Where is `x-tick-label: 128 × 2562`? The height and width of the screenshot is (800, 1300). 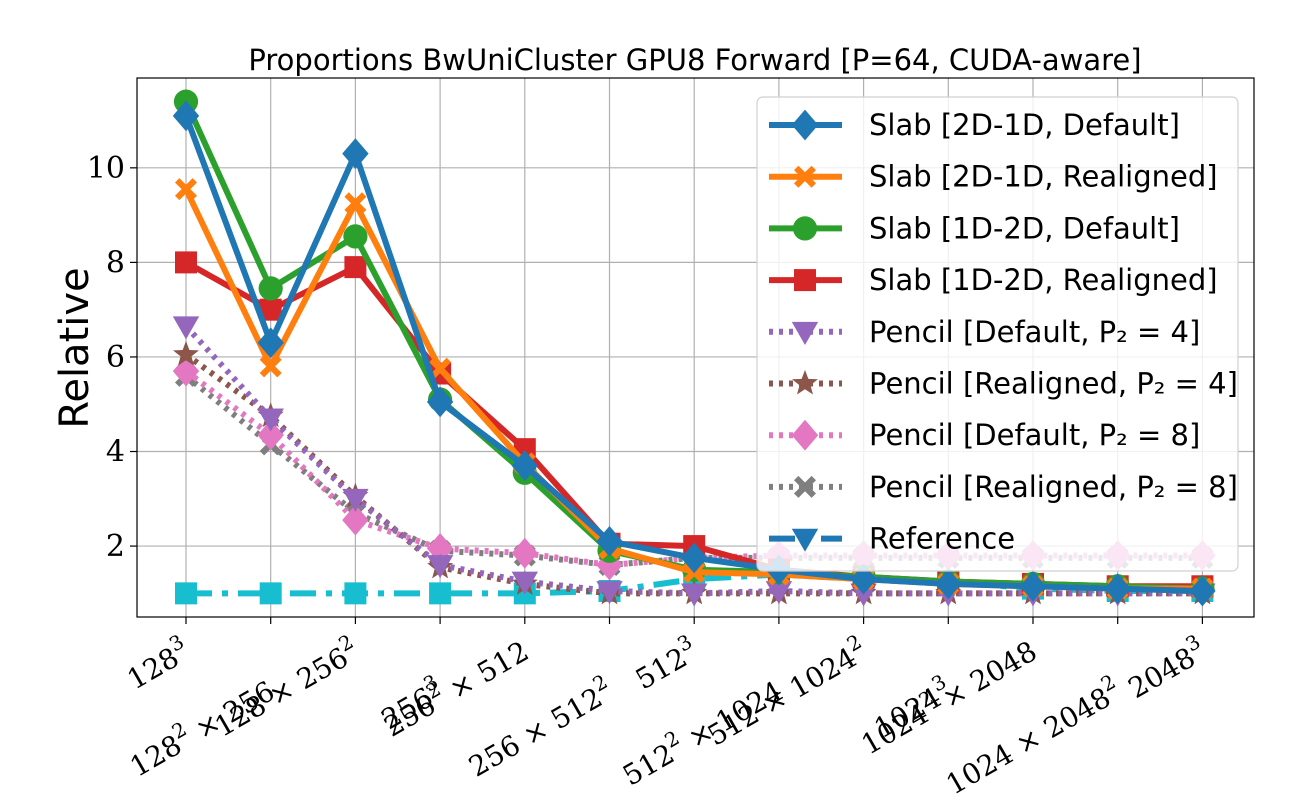
x-tick-label: 128 × 2562 is located at coordinates (285, 686).